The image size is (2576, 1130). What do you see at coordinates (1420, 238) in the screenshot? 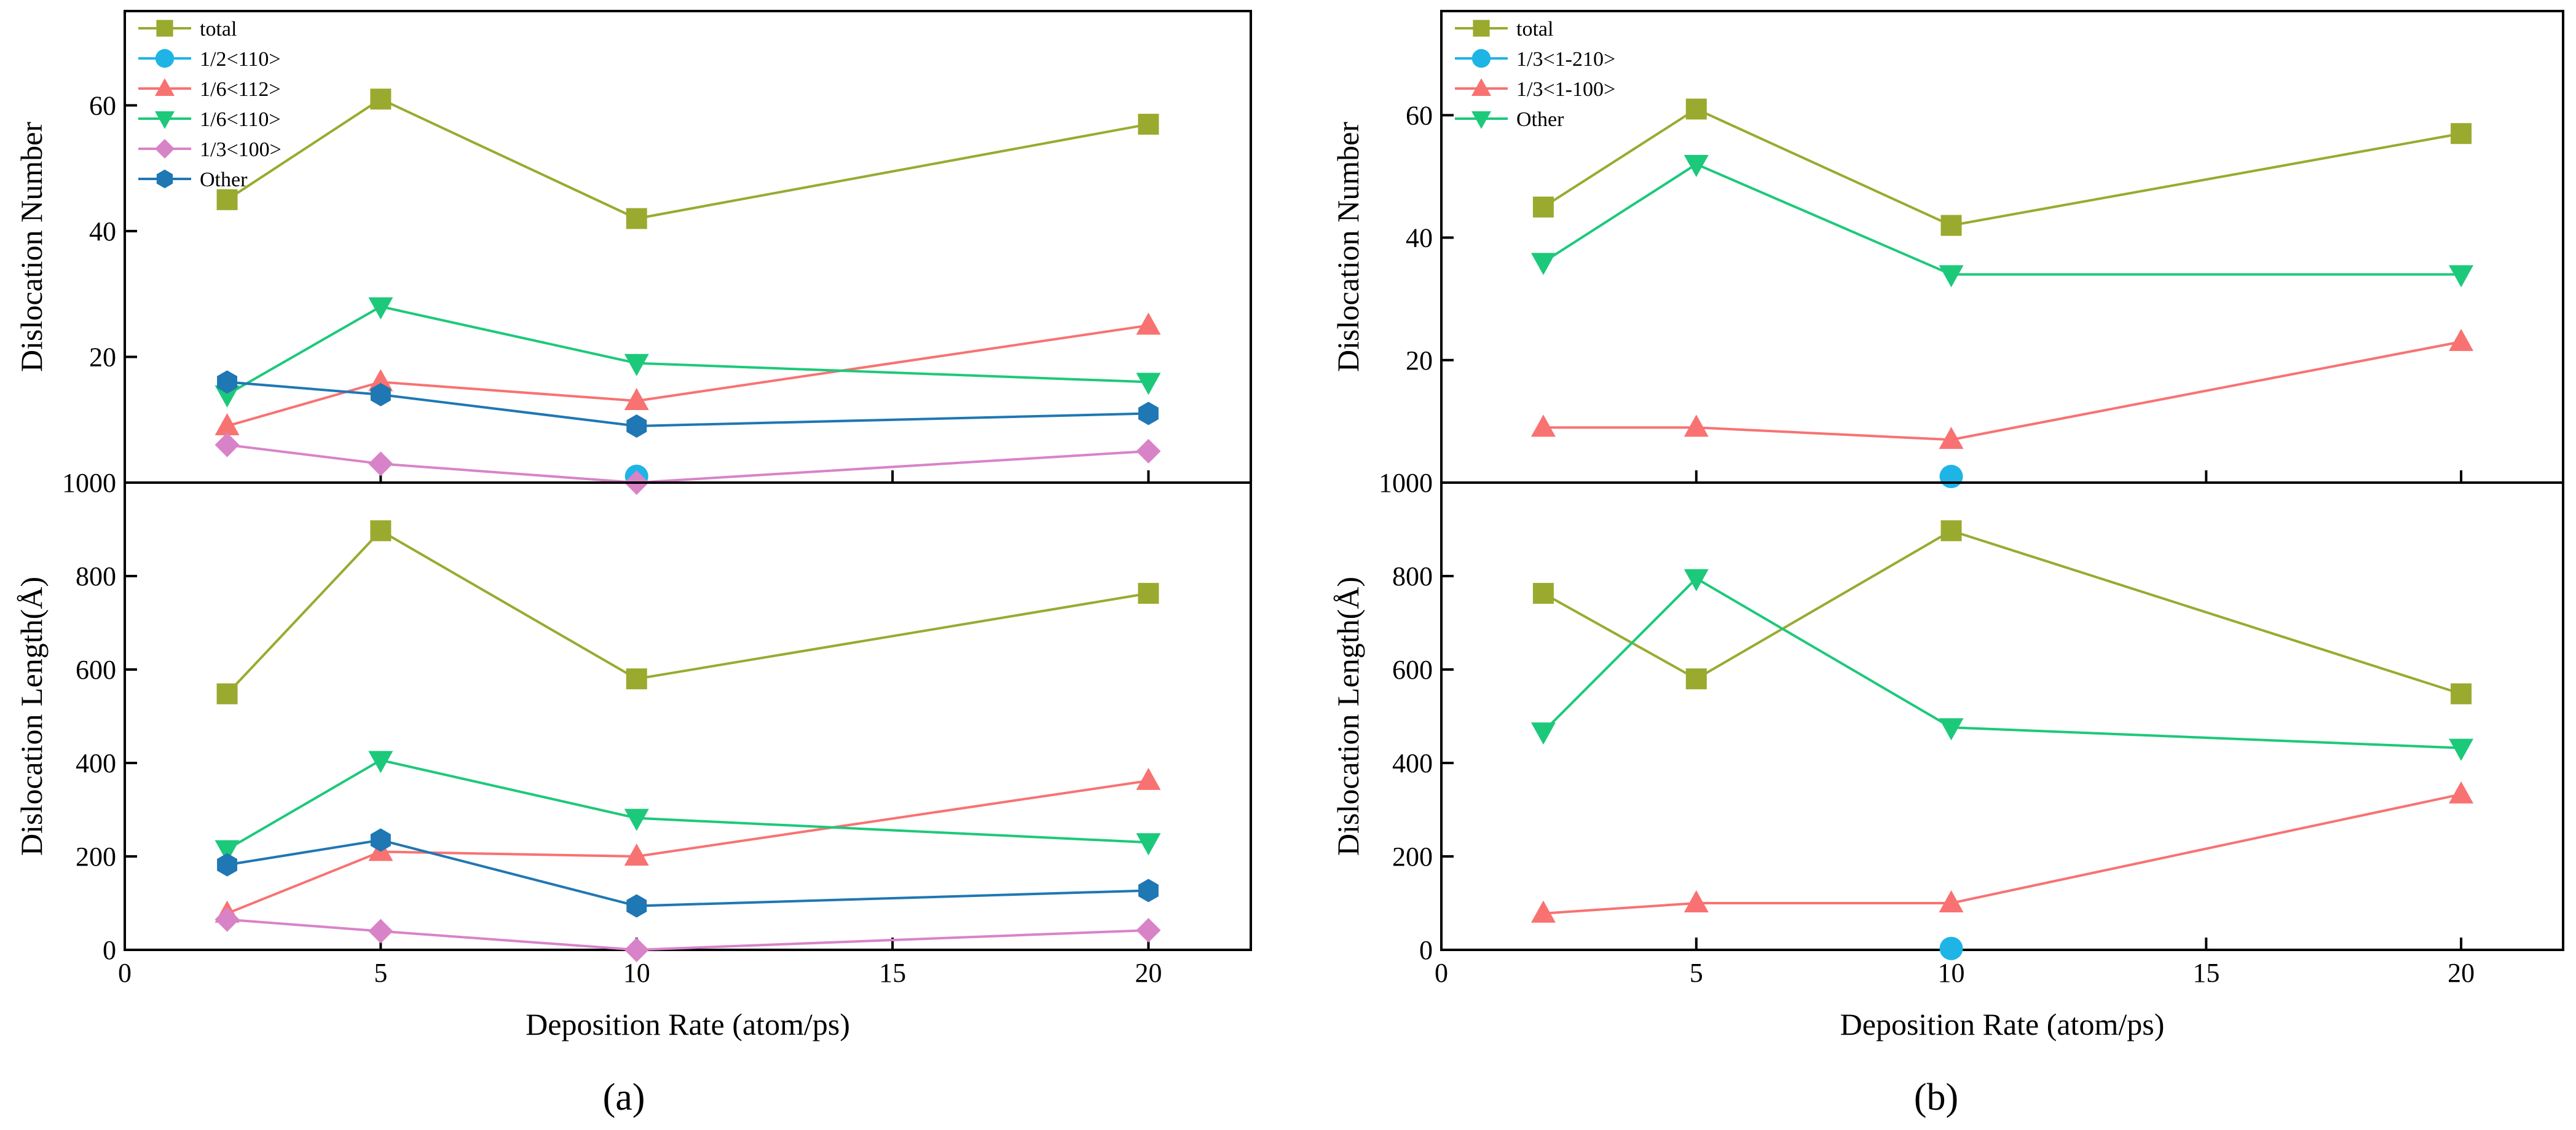
I see `y-tick-label: 40` at bounding box center [1420, 238].